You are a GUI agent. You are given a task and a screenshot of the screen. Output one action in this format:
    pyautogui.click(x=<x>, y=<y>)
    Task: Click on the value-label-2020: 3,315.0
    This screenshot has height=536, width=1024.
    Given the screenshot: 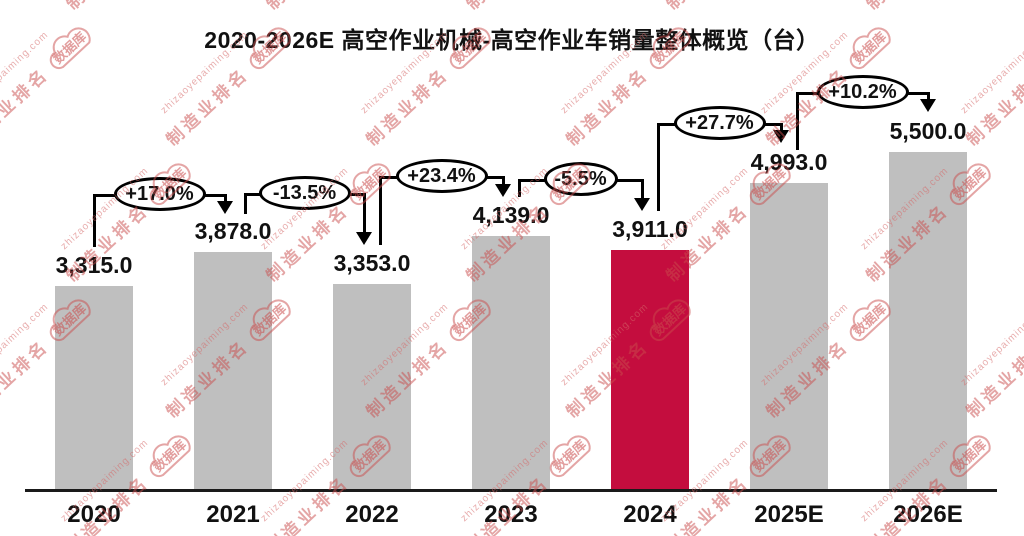 What is the action you would take?
    pyautogui.click(x=94, y=265)
    